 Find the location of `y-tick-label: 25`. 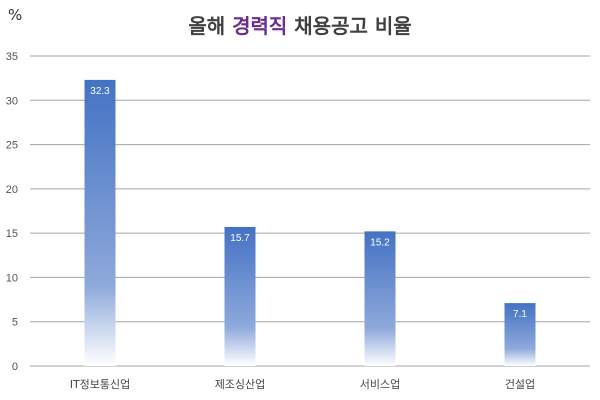

y-tick-label: 25 is located at coordinates (12, 146).